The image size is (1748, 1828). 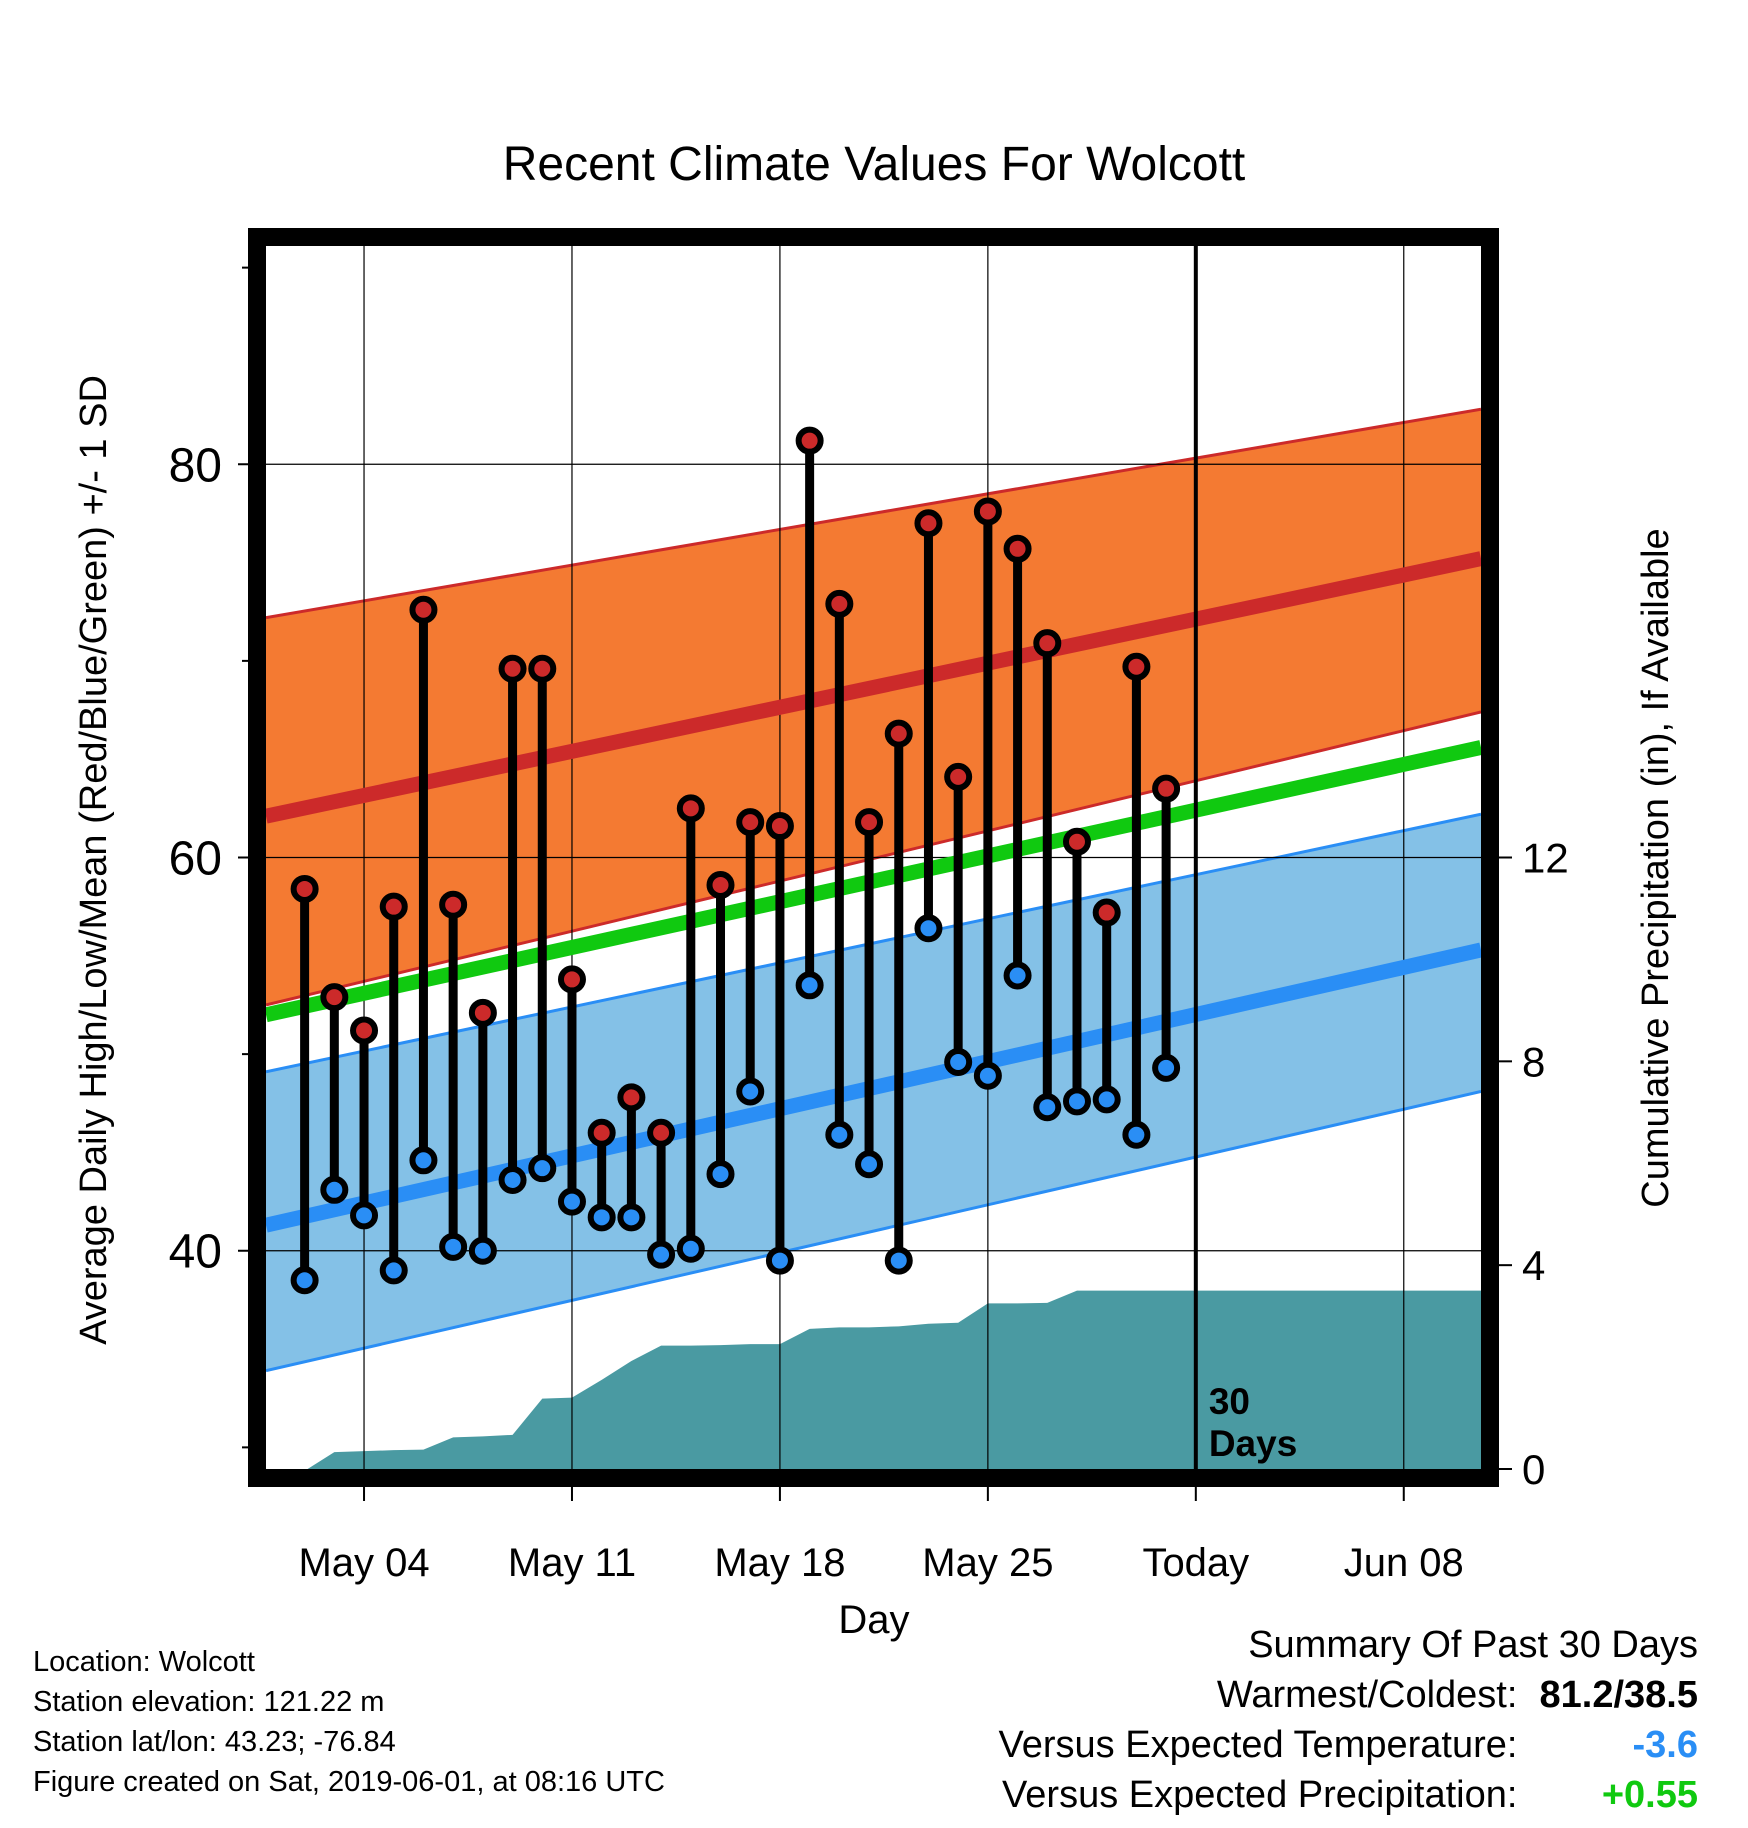 I want to click on precip-area, so click(x=873, y=1379).